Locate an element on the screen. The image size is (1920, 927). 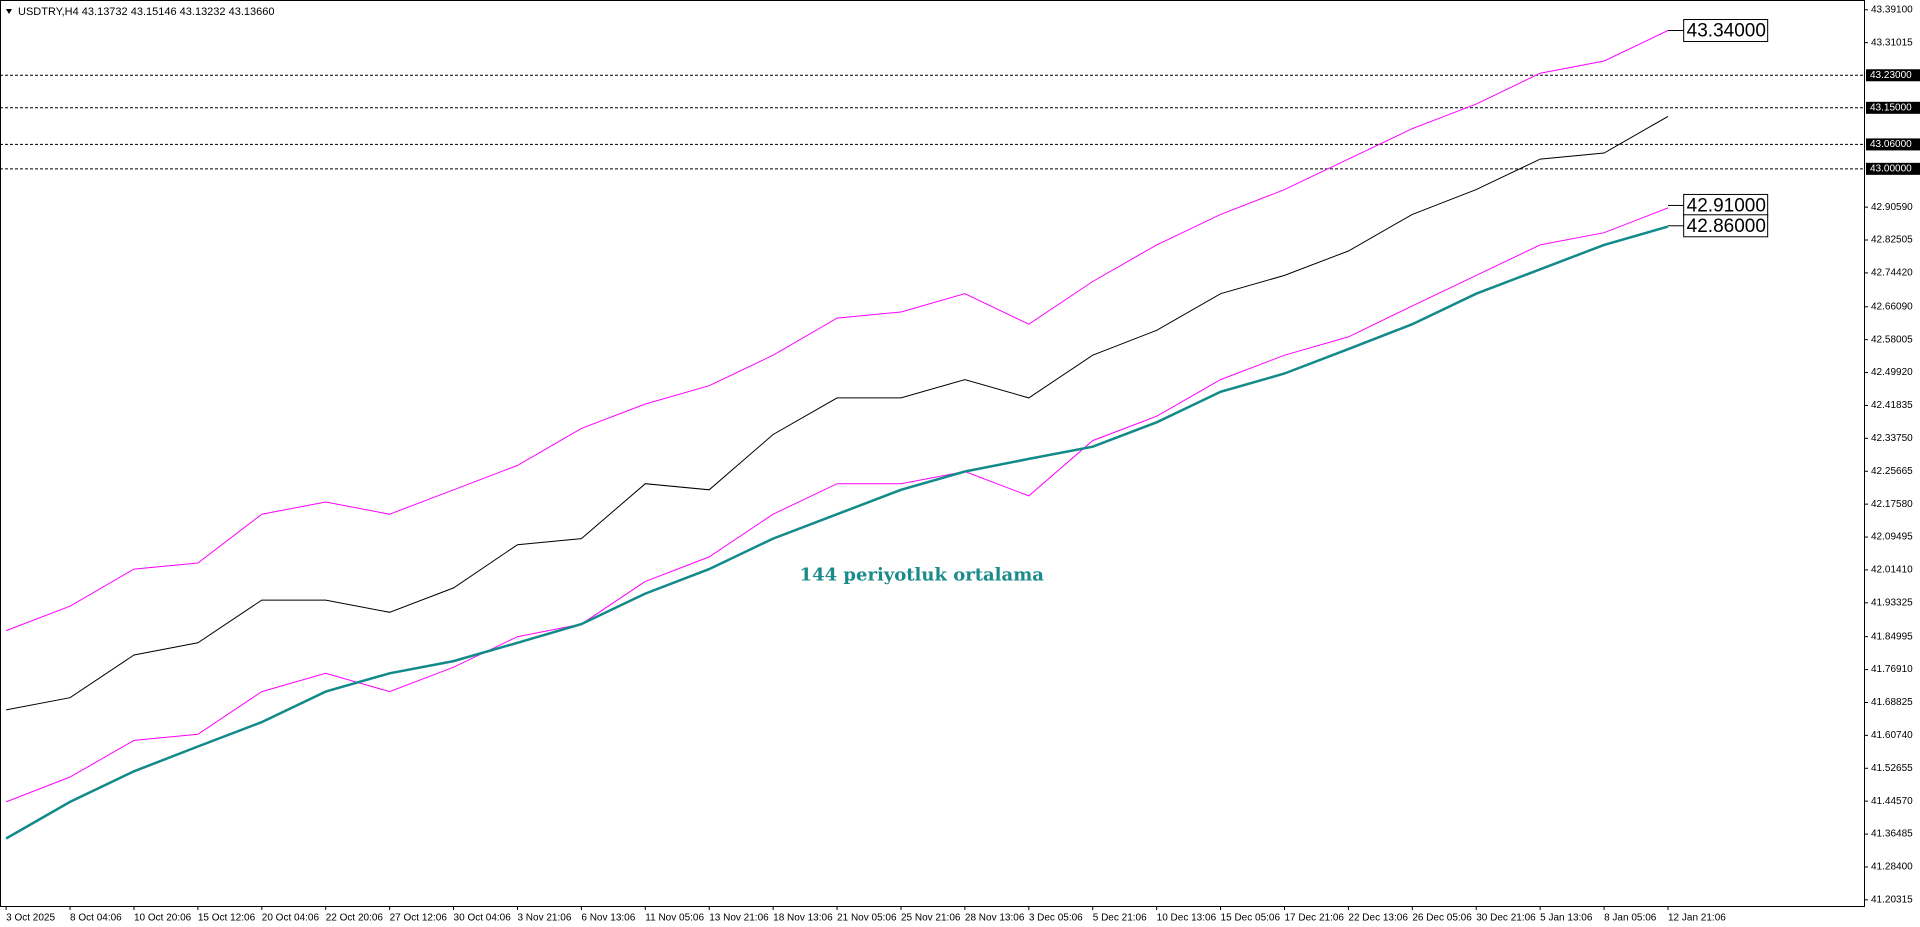
x-tick-label: 21 Nov 05:06 is located at coordinates (867, 918).